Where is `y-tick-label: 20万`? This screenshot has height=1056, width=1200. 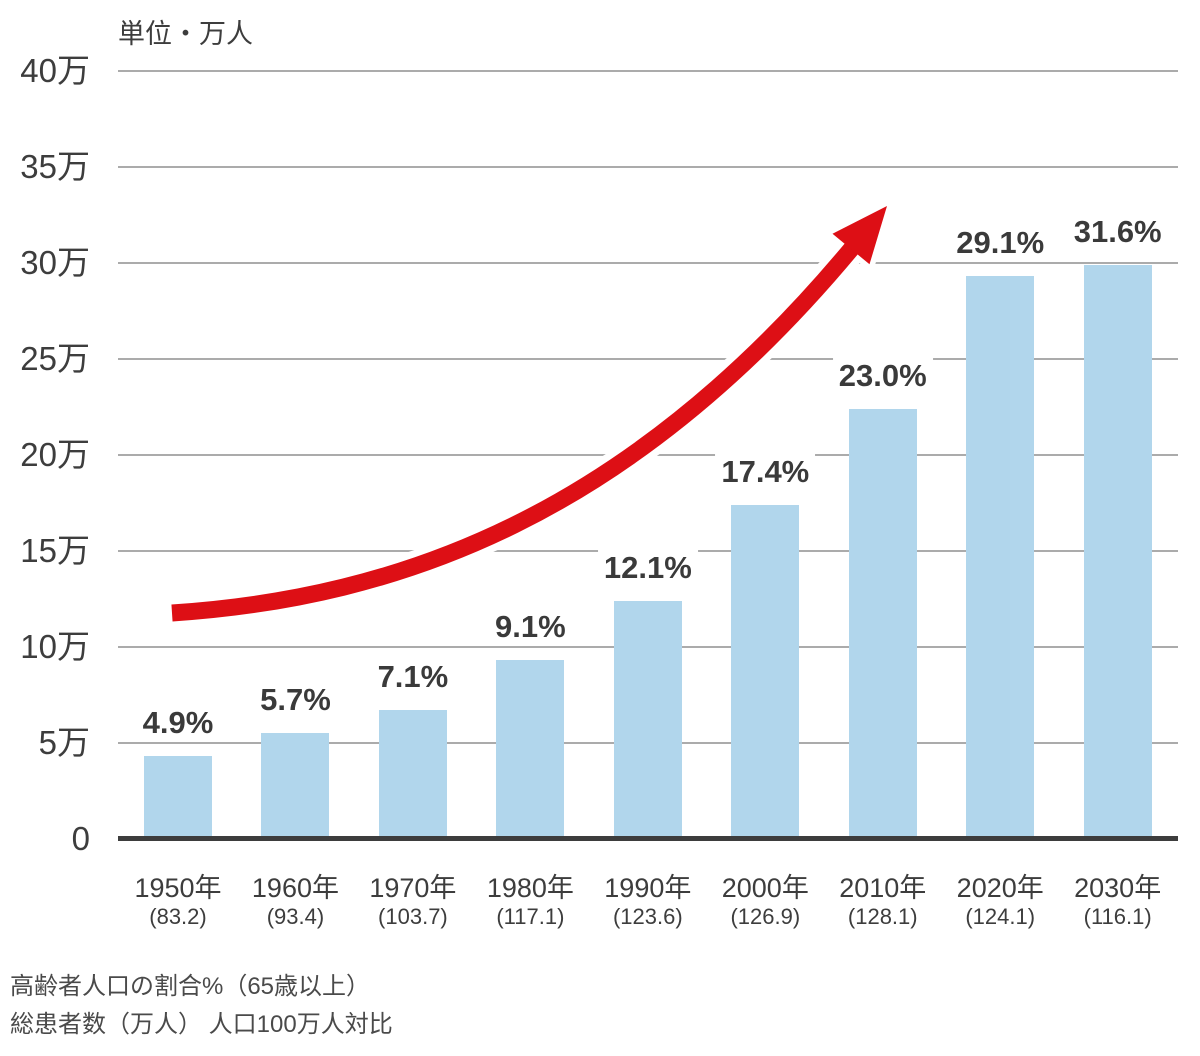
y-tick-label: 20万 is located at coordinates (55, 454).